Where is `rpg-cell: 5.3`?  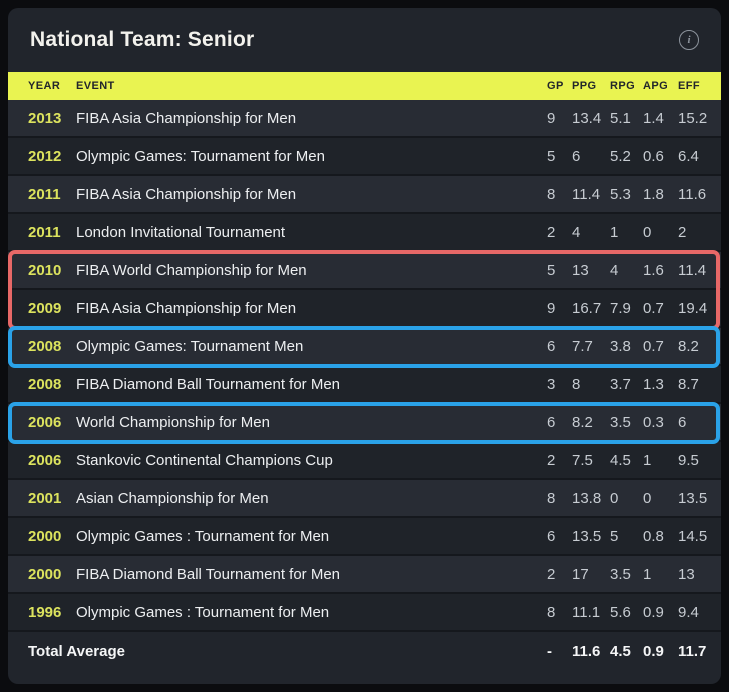
rpg-cell: 5.3 is located at coordinates (620, 194).